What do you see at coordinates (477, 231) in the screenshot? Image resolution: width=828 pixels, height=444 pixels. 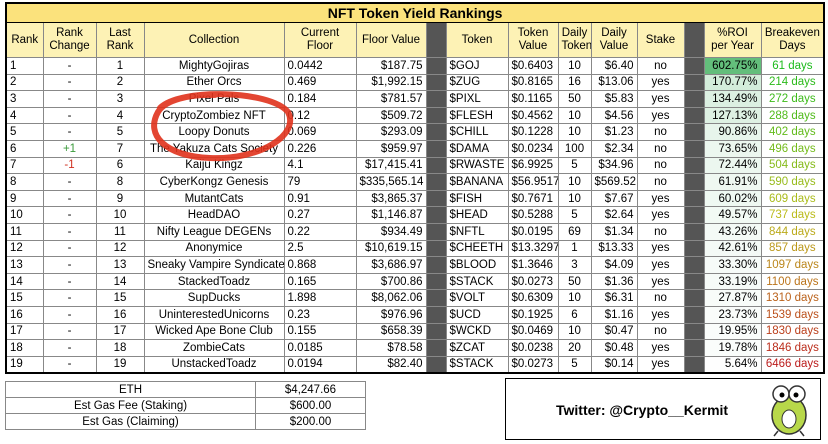 I see `token-cell: $NFTL` at bounding box center [477, 231].